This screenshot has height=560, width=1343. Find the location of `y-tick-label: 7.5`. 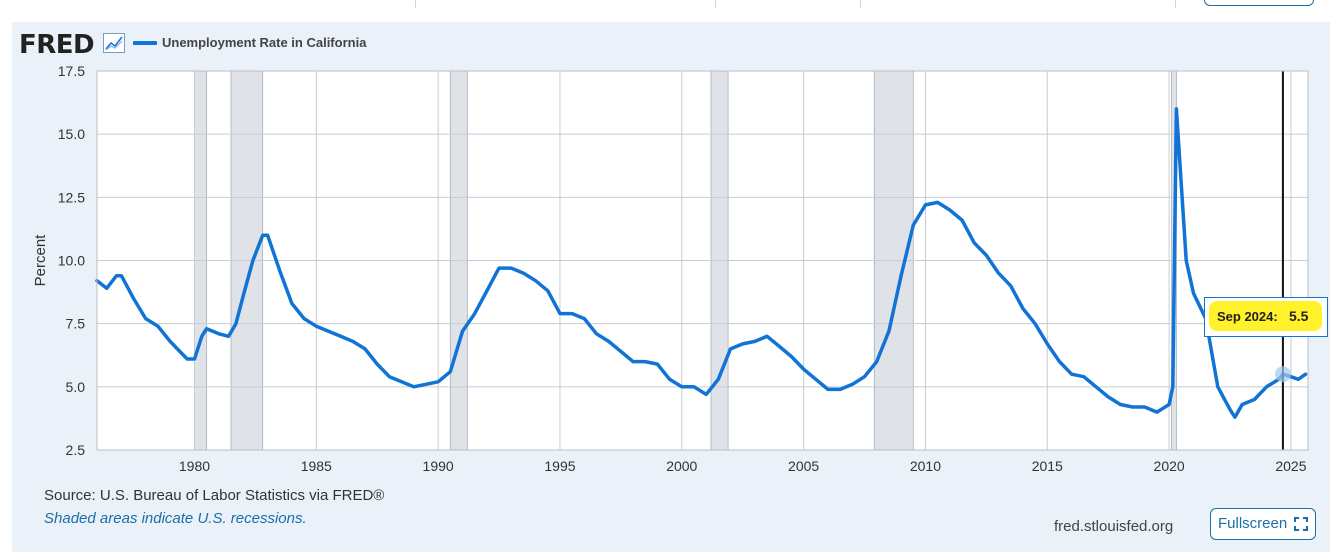

y-tick-label: 7.5 is located at coordinates (76, 324).